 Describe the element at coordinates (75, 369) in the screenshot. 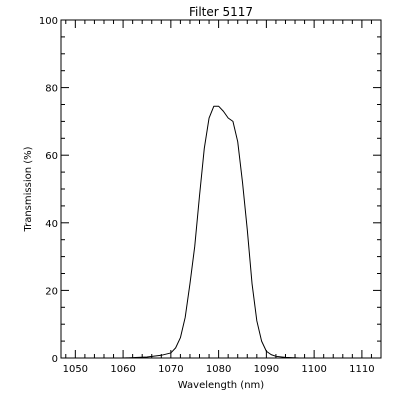

I see `x-tick-label: 1050` at that location.